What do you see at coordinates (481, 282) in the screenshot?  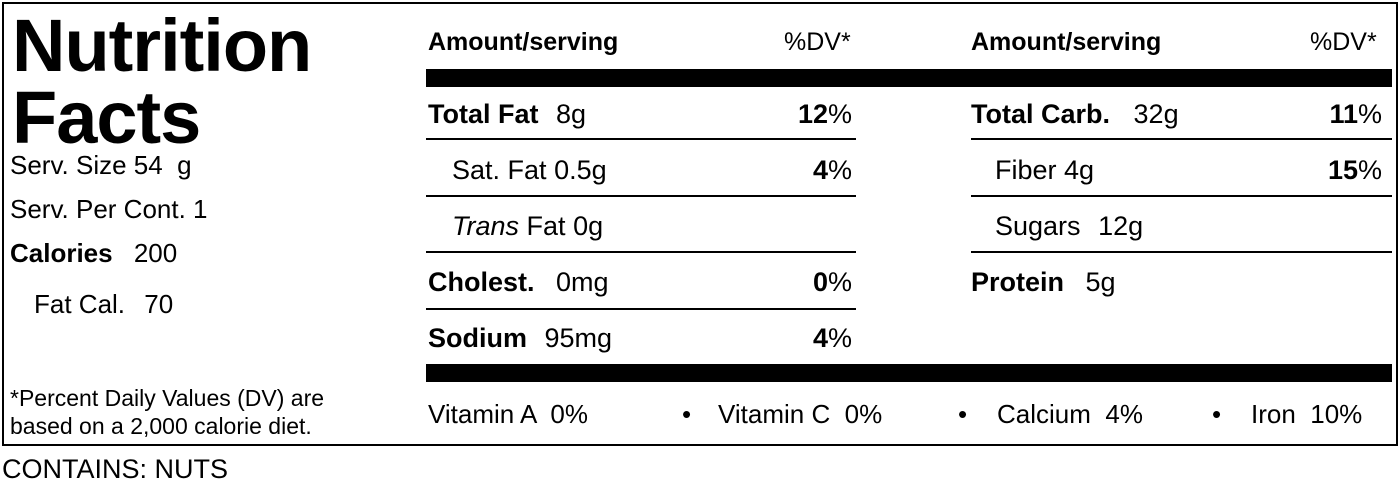 I see `cholesterol-label: Cholest.` at bounding box center [481, 282].